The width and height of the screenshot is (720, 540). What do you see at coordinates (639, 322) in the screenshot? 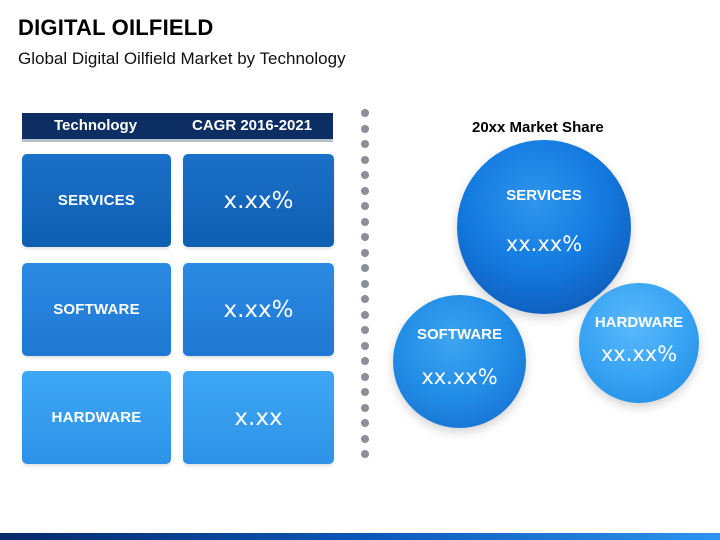
I see `market-share-hardware-label: HARDWARE` at bounding box center [639, 322].